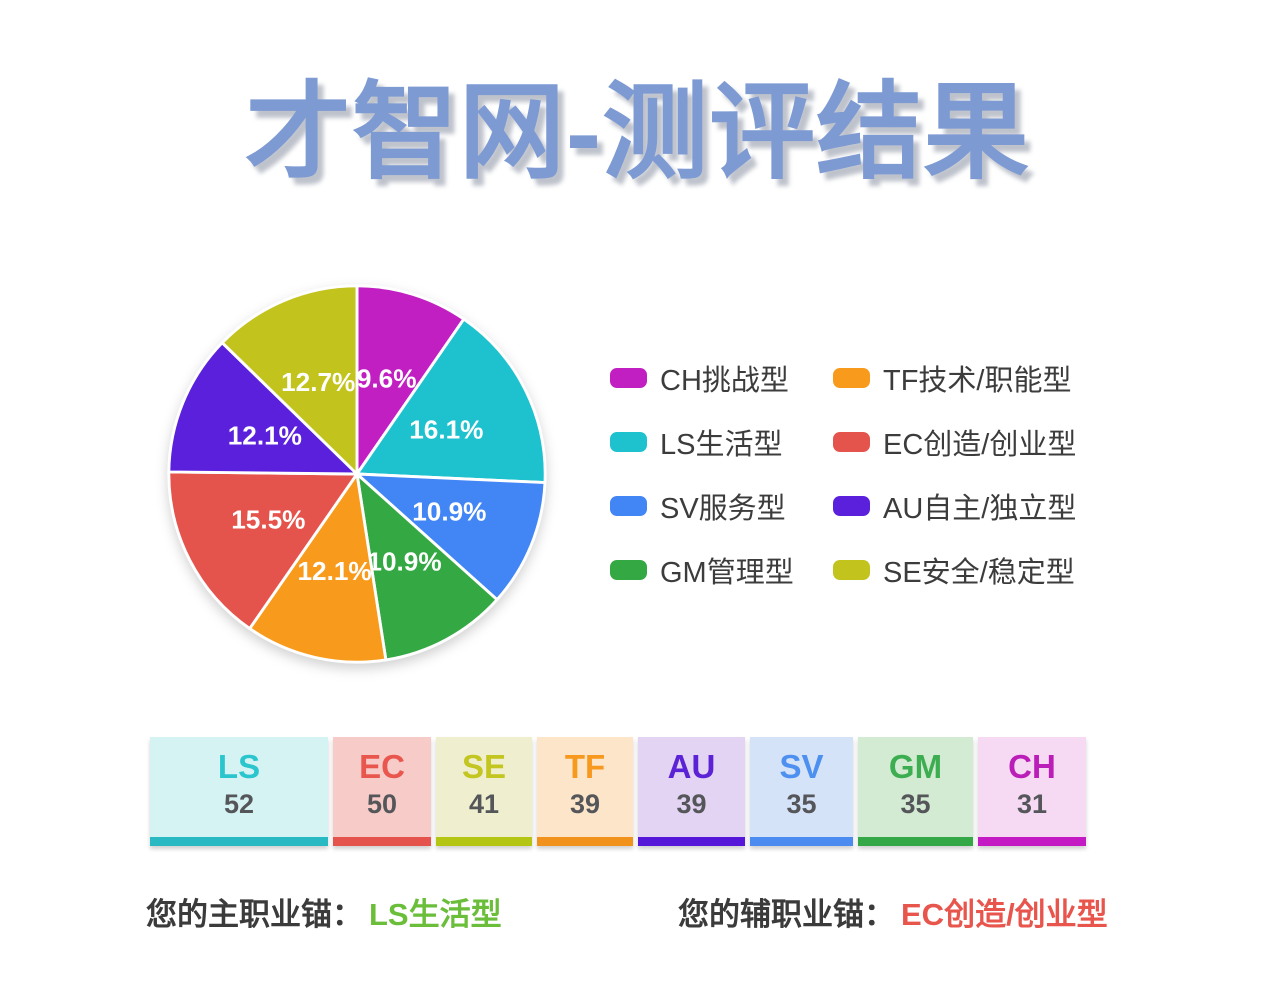 Image resolution: width=1275 pixels, height=983 pixels. Describe the element at coordinates (727, 573) in the screenshot. I see `legend-label: GM管理型` at that location.